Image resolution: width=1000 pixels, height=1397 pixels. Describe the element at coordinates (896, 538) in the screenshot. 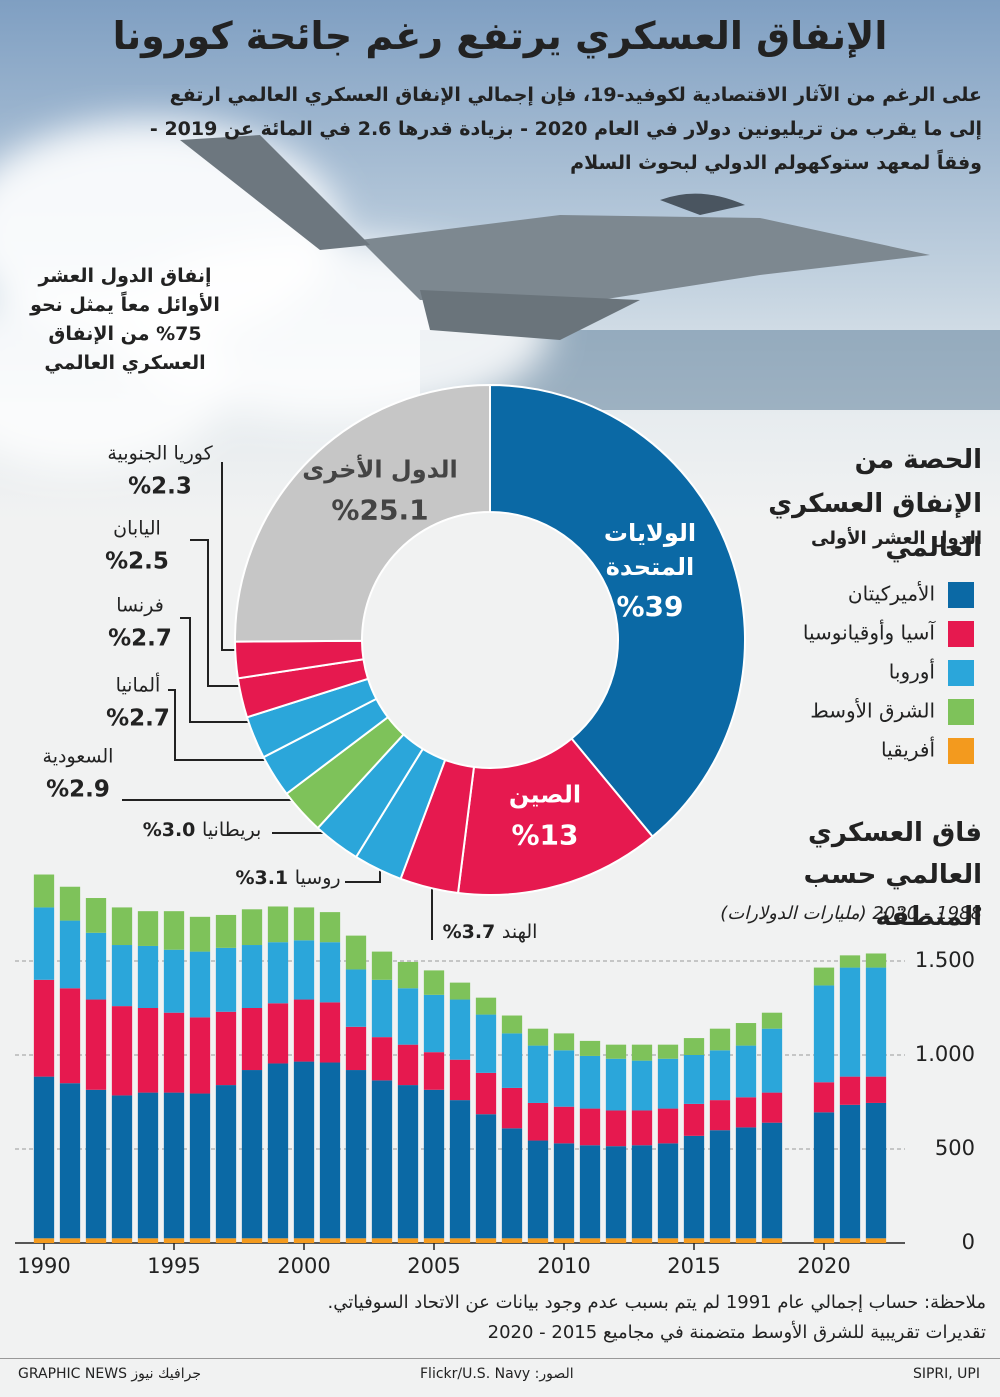

I see `pie-subtitle: الدول العشر الأولى` at that location.